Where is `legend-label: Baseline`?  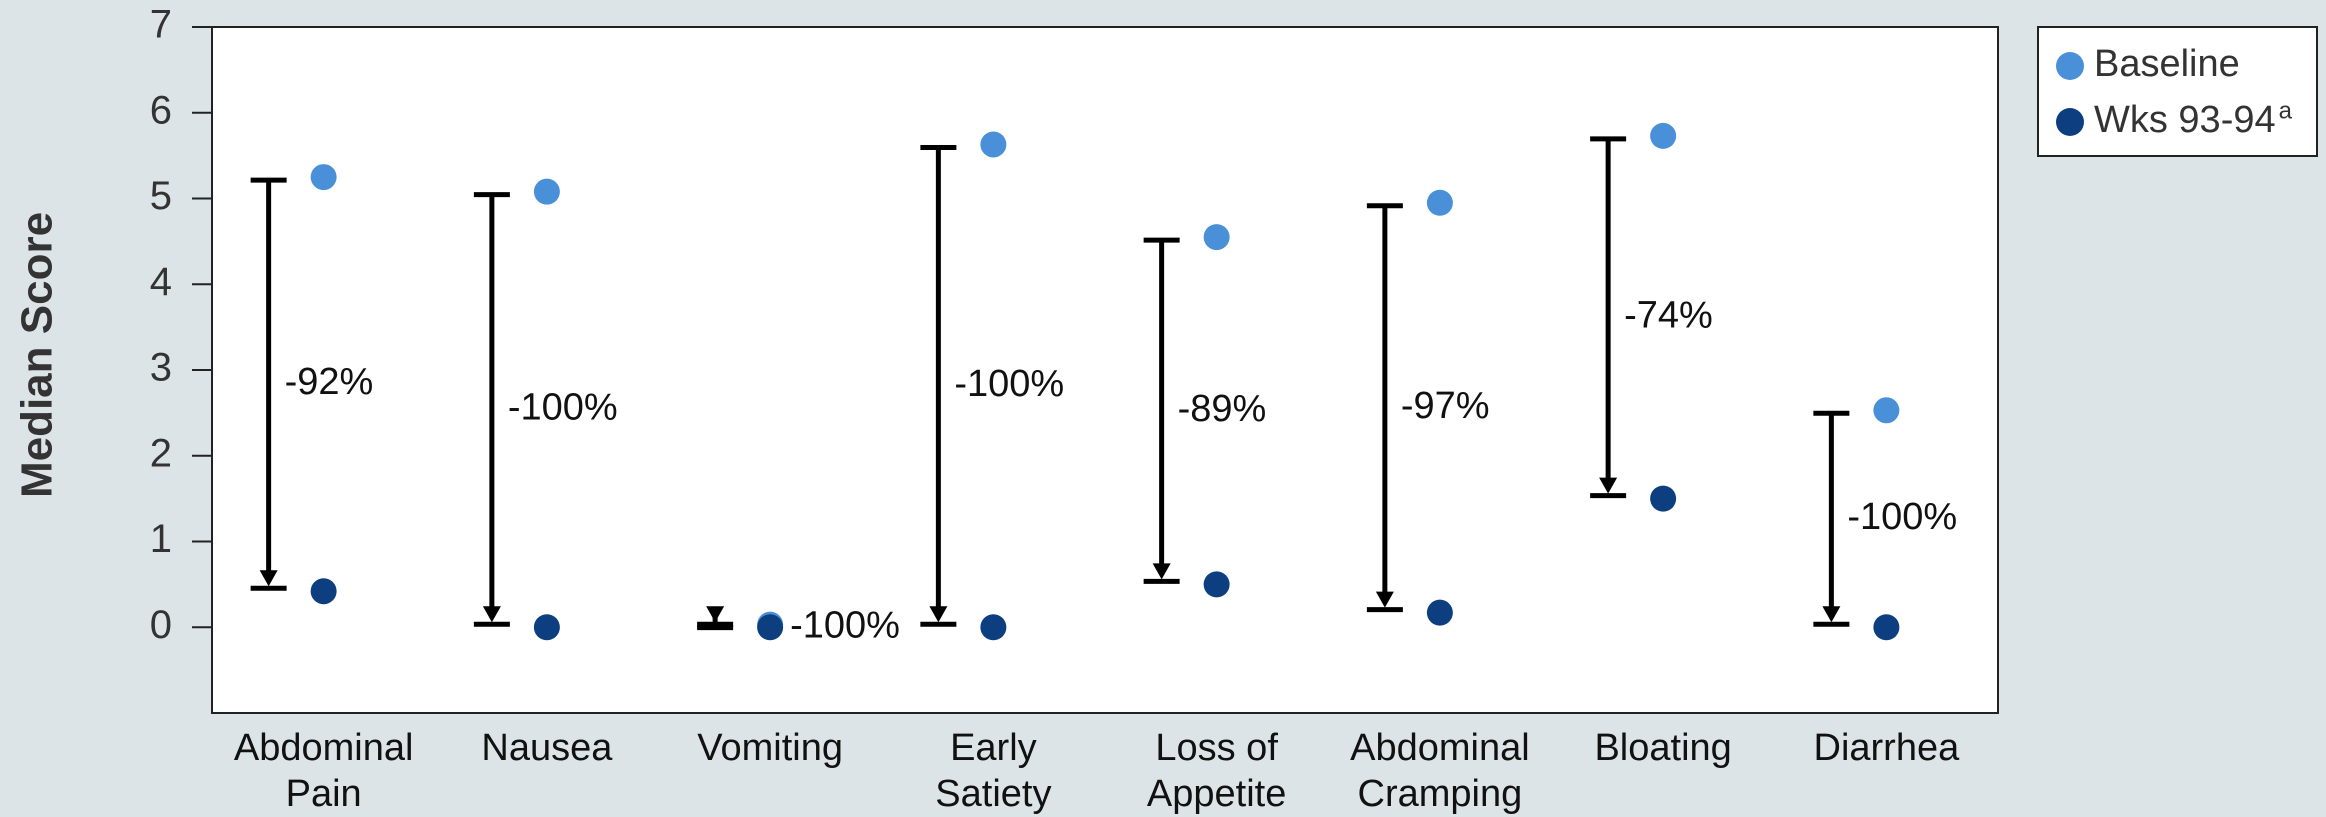 legend-label: Baseline is located at coordinates (2167, 64).